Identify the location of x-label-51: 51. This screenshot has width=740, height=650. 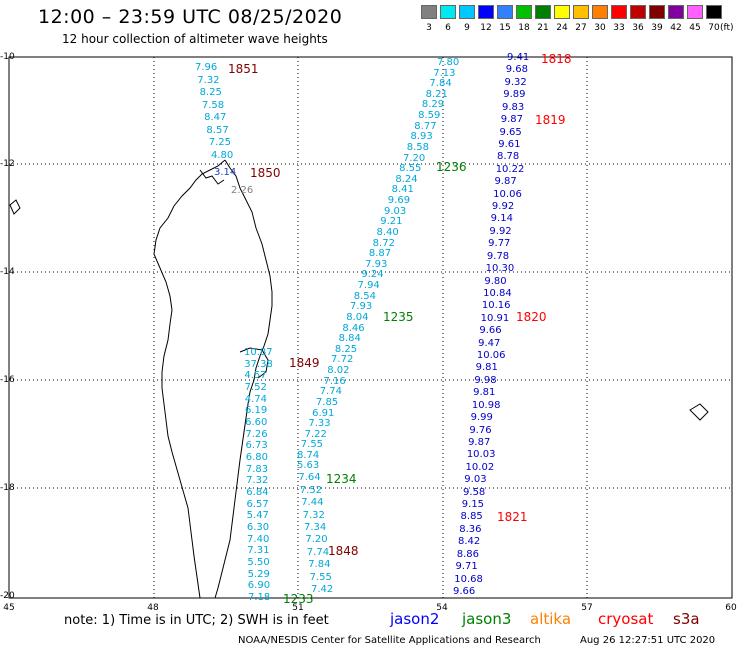
(298, 608).